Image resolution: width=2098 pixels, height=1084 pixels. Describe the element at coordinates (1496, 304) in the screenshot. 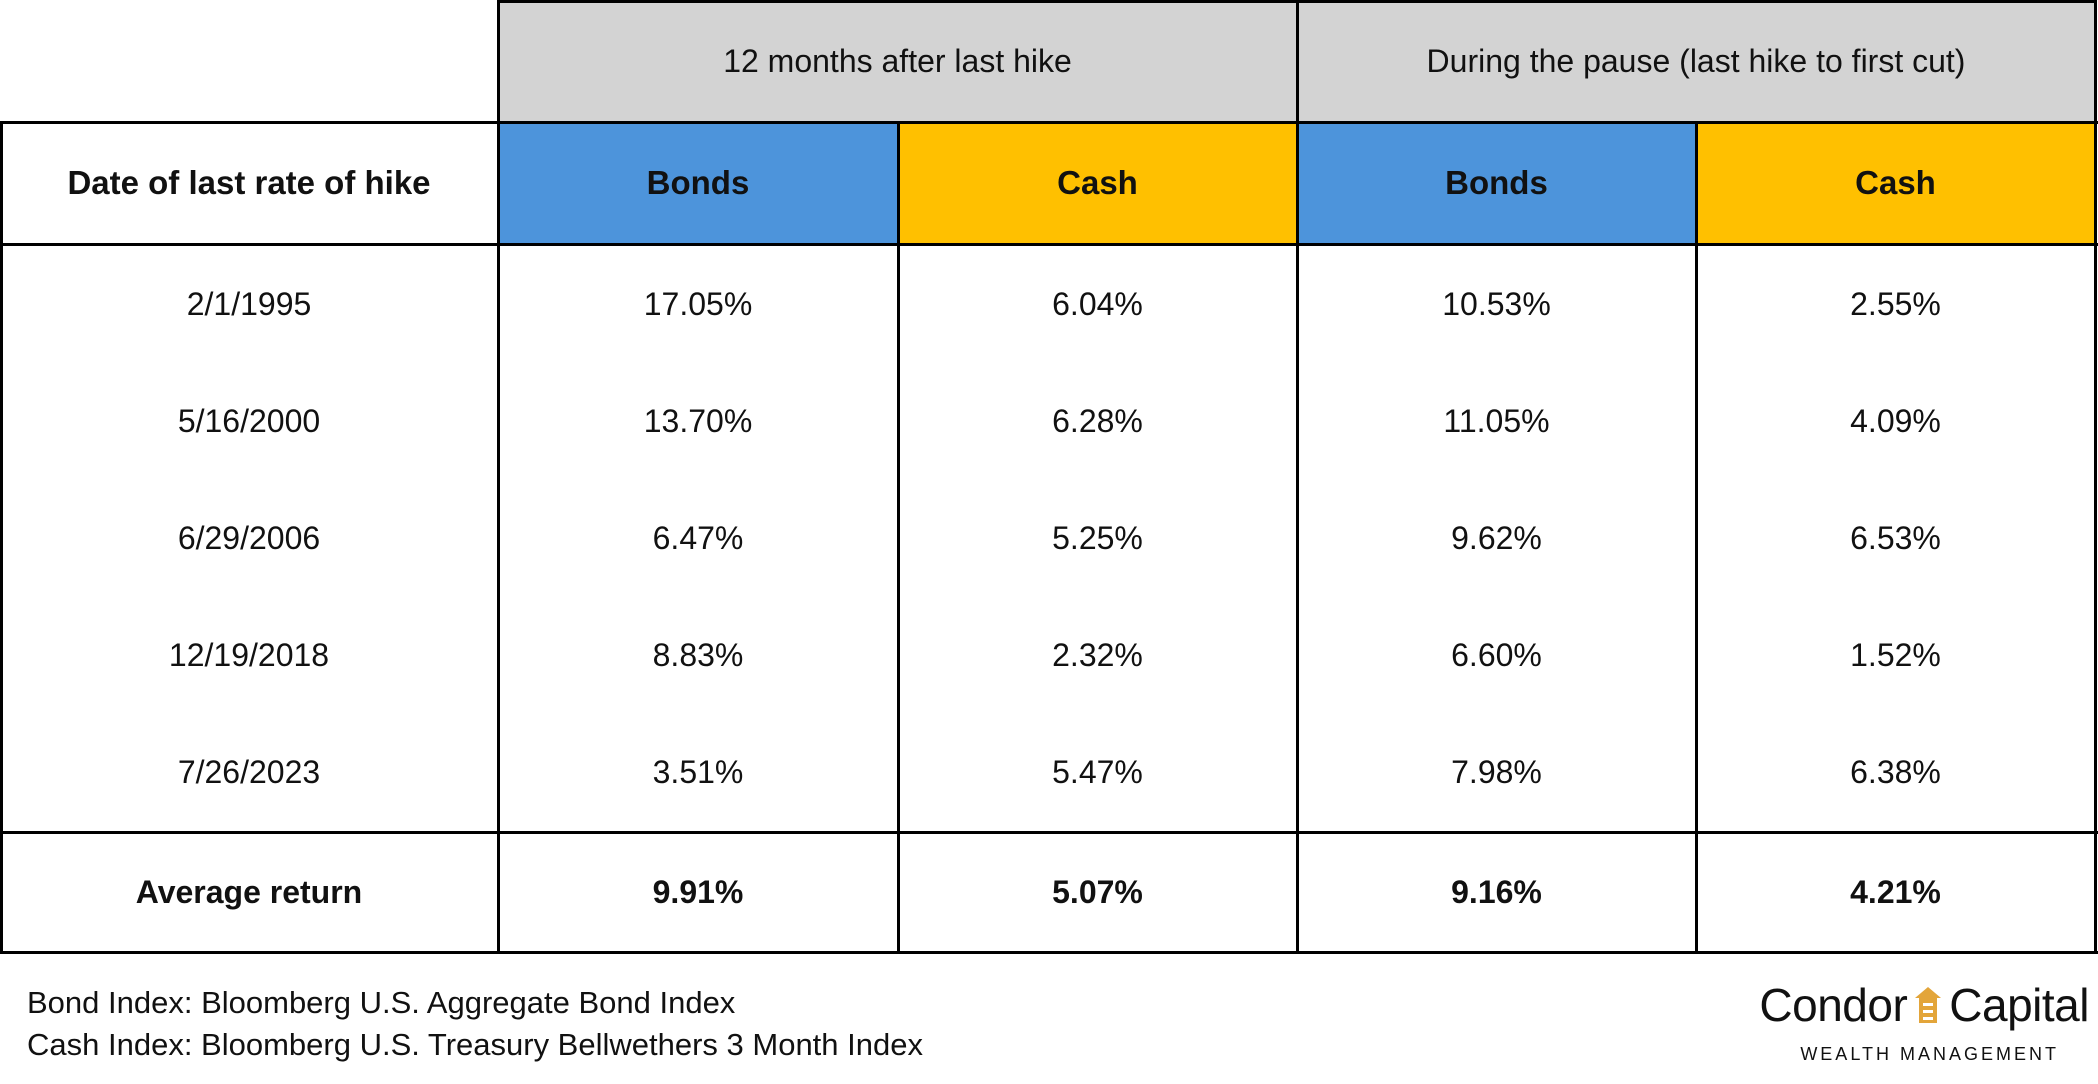

I see `table-cell-bonds-pause: 10.53%` at that location.